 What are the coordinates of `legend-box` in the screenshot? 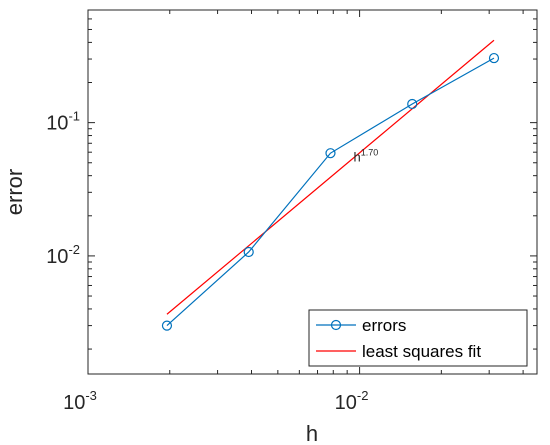 It's located at (418, 338).